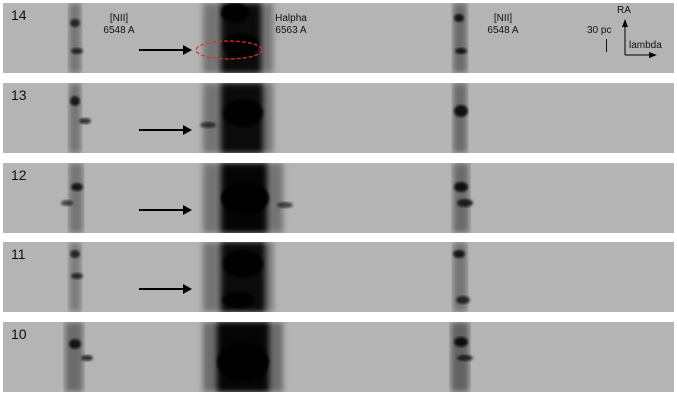  What do you see at coordinates (645, 45) in the screenshot?
I see `axis-lambda-label: lambda` at bounding box center [645, 45].